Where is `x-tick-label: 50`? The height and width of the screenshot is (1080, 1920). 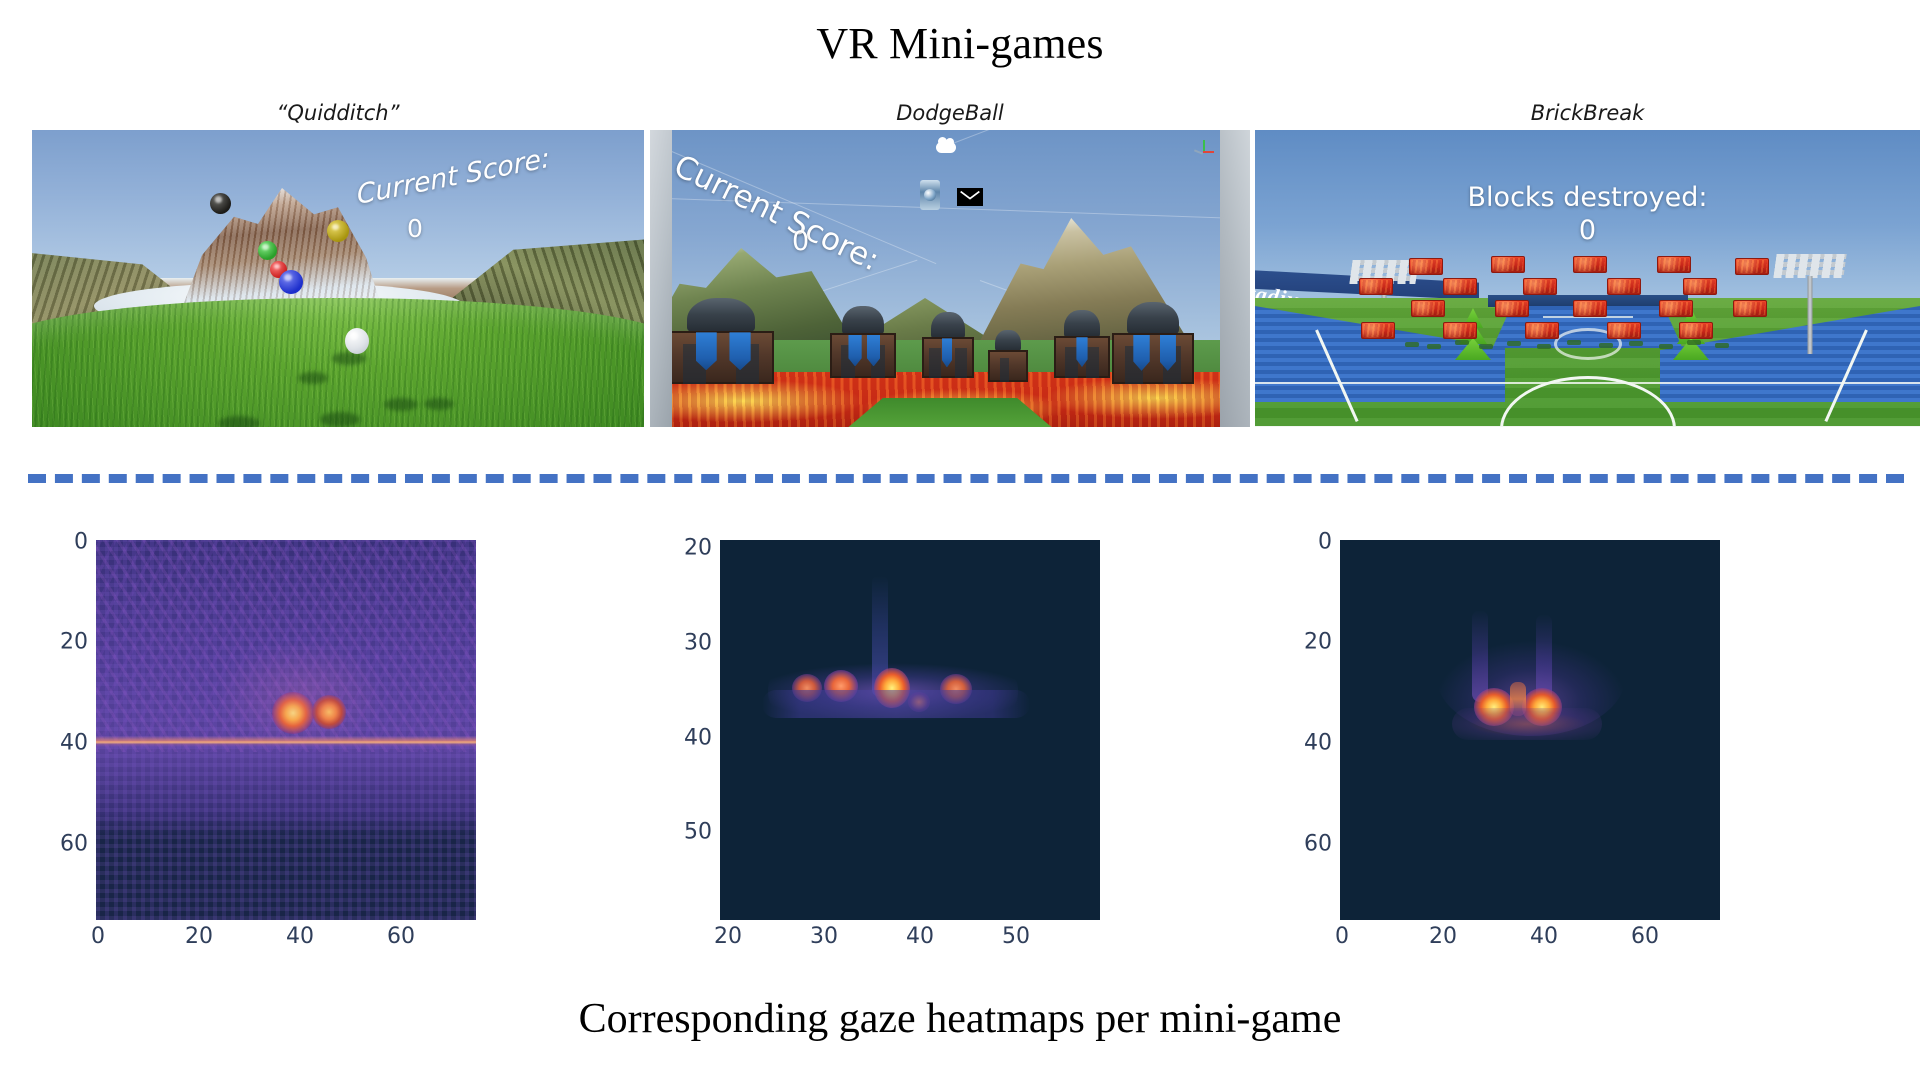 x-tick-label: 50 is located at coordinates (1016, 936).